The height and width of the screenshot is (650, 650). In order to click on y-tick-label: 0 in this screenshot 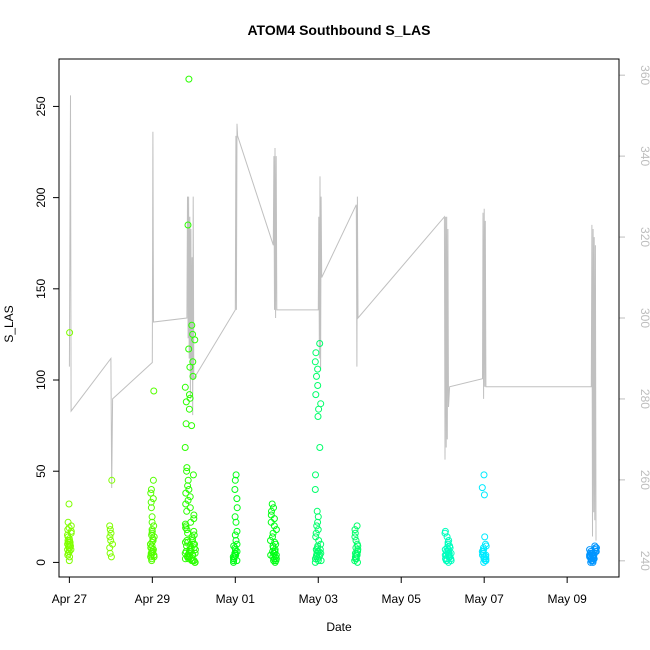, I will do `click(41, 562)`.